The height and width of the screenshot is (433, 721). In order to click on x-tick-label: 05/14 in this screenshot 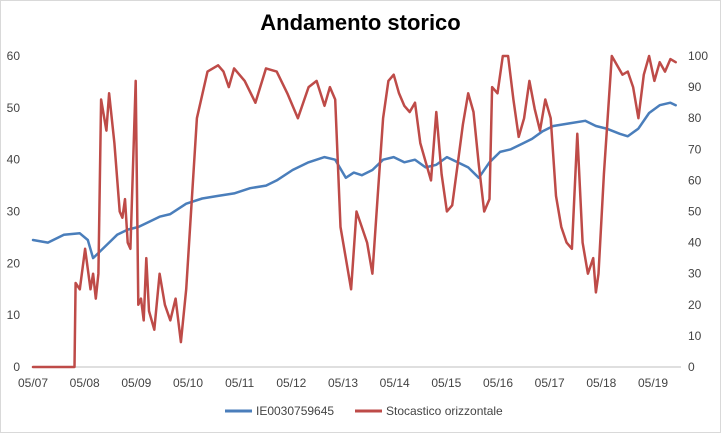, I will do `click(395, 383)`.